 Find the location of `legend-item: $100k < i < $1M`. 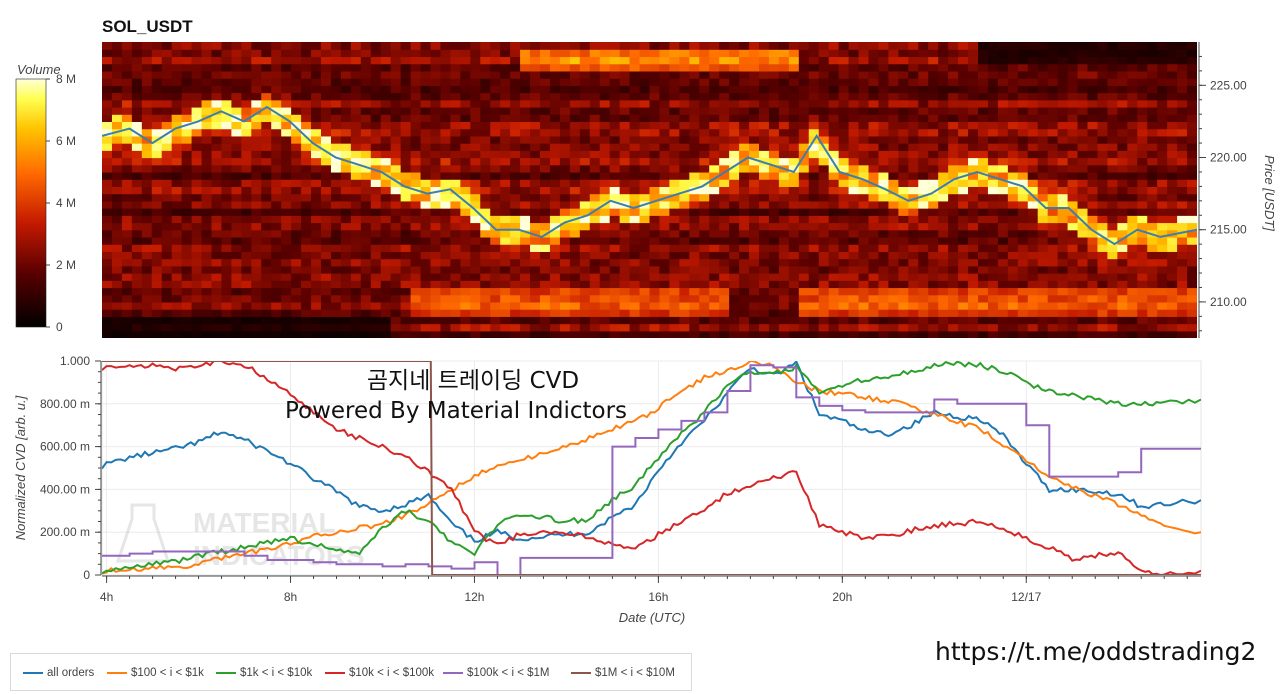

legend-item: $100k < i < $1M is located at coordinates (496, 673).